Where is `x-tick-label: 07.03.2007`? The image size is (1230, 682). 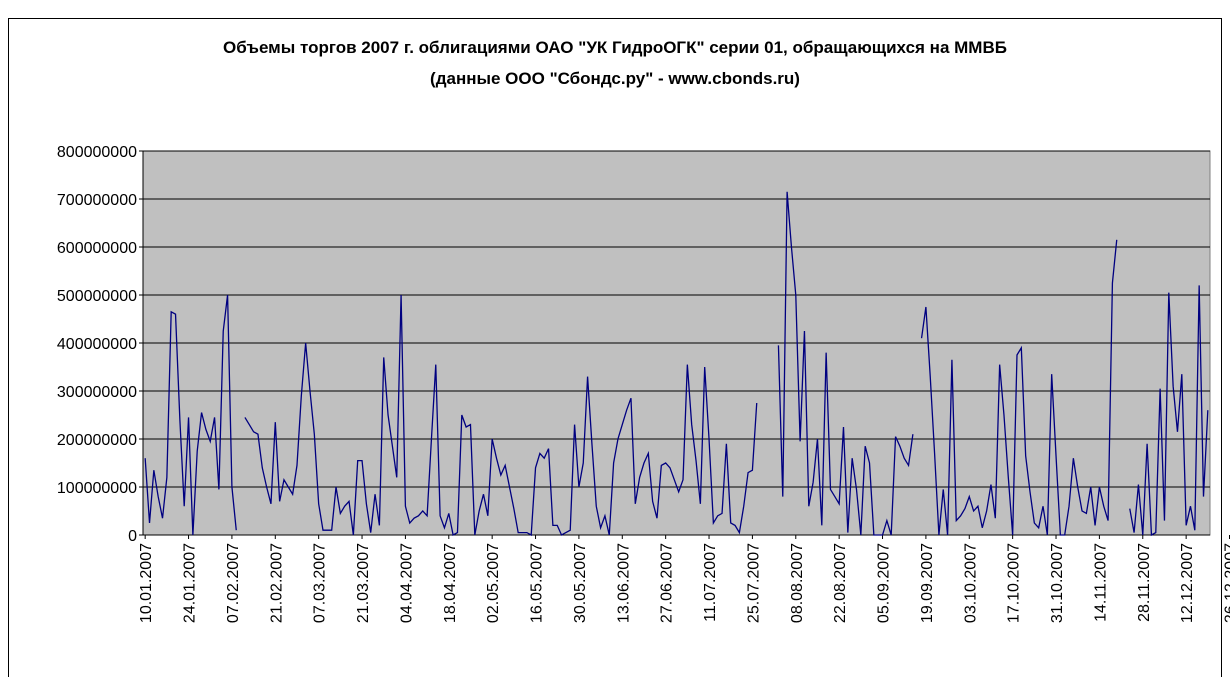
x-tick-label: 07.03.2007 is located at coordinates (320, 583).